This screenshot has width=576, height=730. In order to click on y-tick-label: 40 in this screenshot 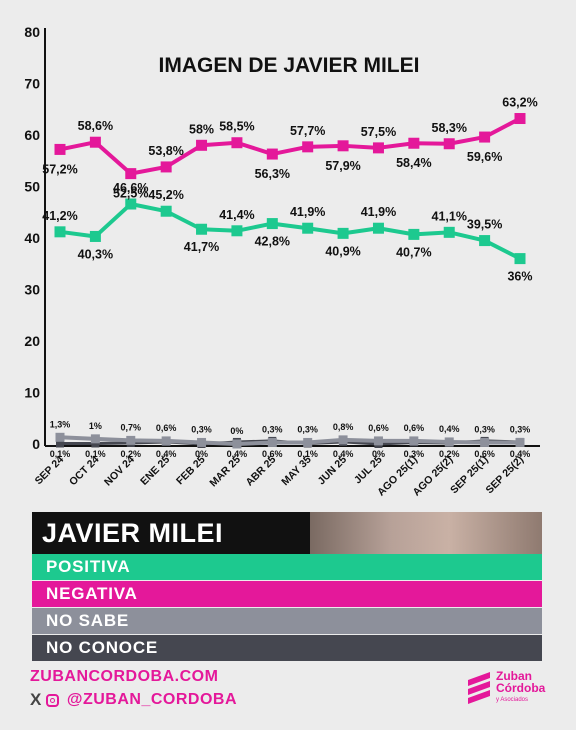, I will do `click(32, 238)`.